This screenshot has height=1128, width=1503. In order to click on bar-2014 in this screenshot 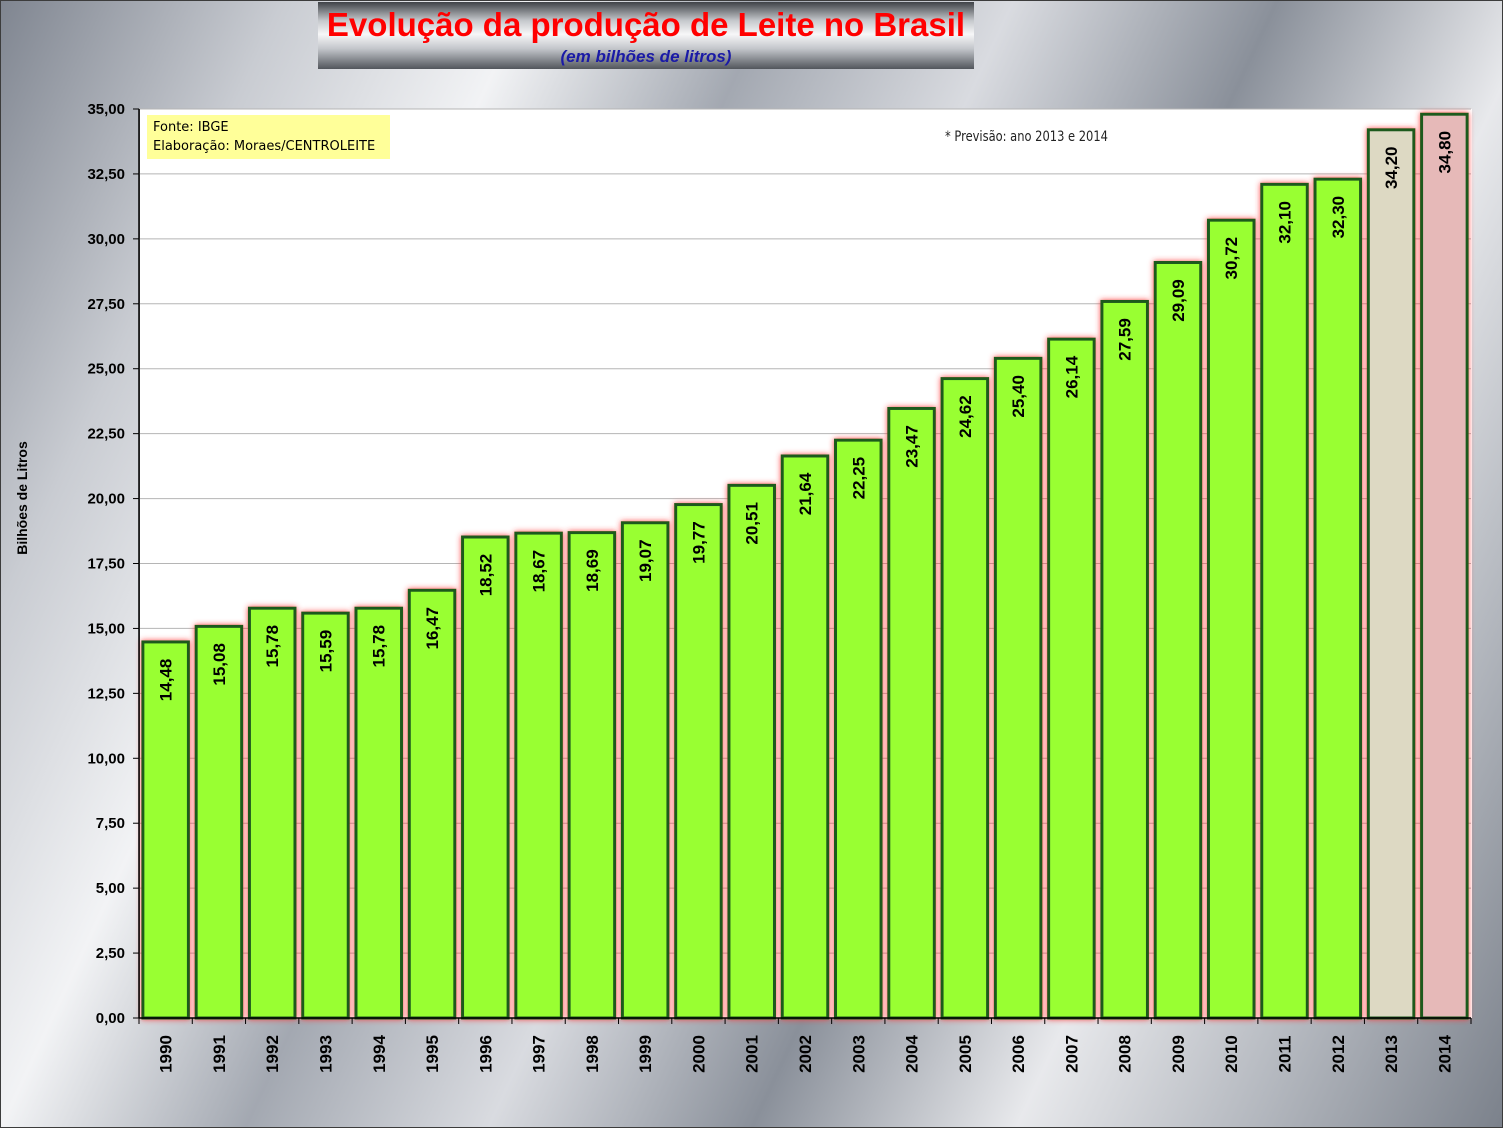, I will do `click(1444, 566)`.